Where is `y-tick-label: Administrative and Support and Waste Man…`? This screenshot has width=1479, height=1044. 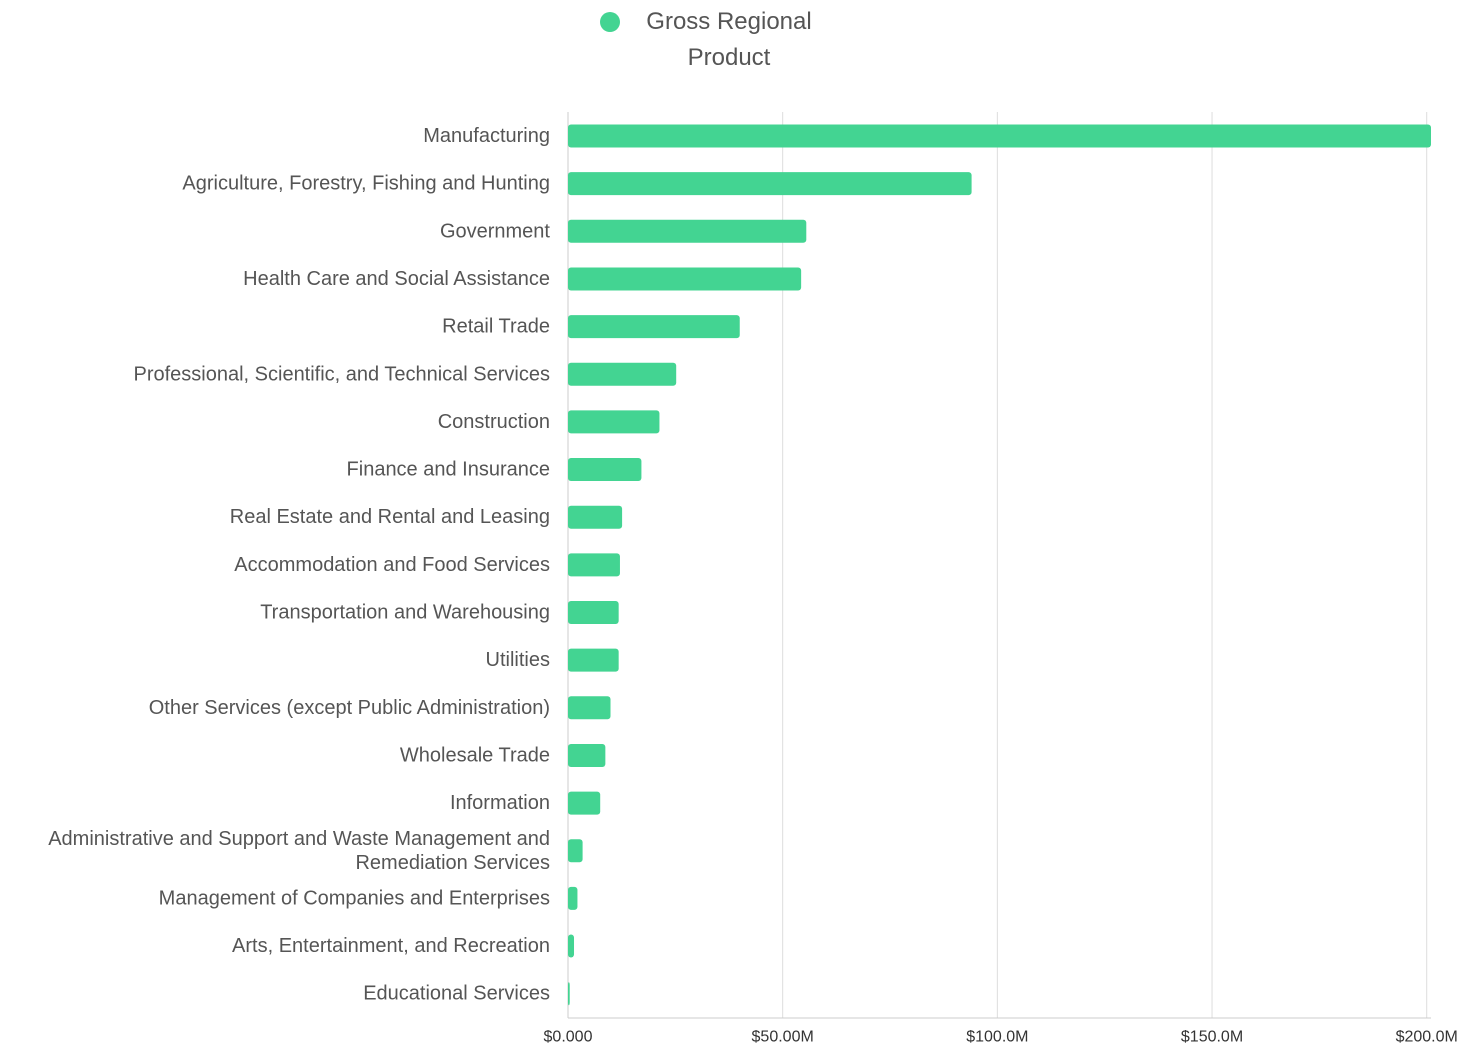
y-tick-label: Administrative and Support and Waste Man… is located at coordinates (299, 839).